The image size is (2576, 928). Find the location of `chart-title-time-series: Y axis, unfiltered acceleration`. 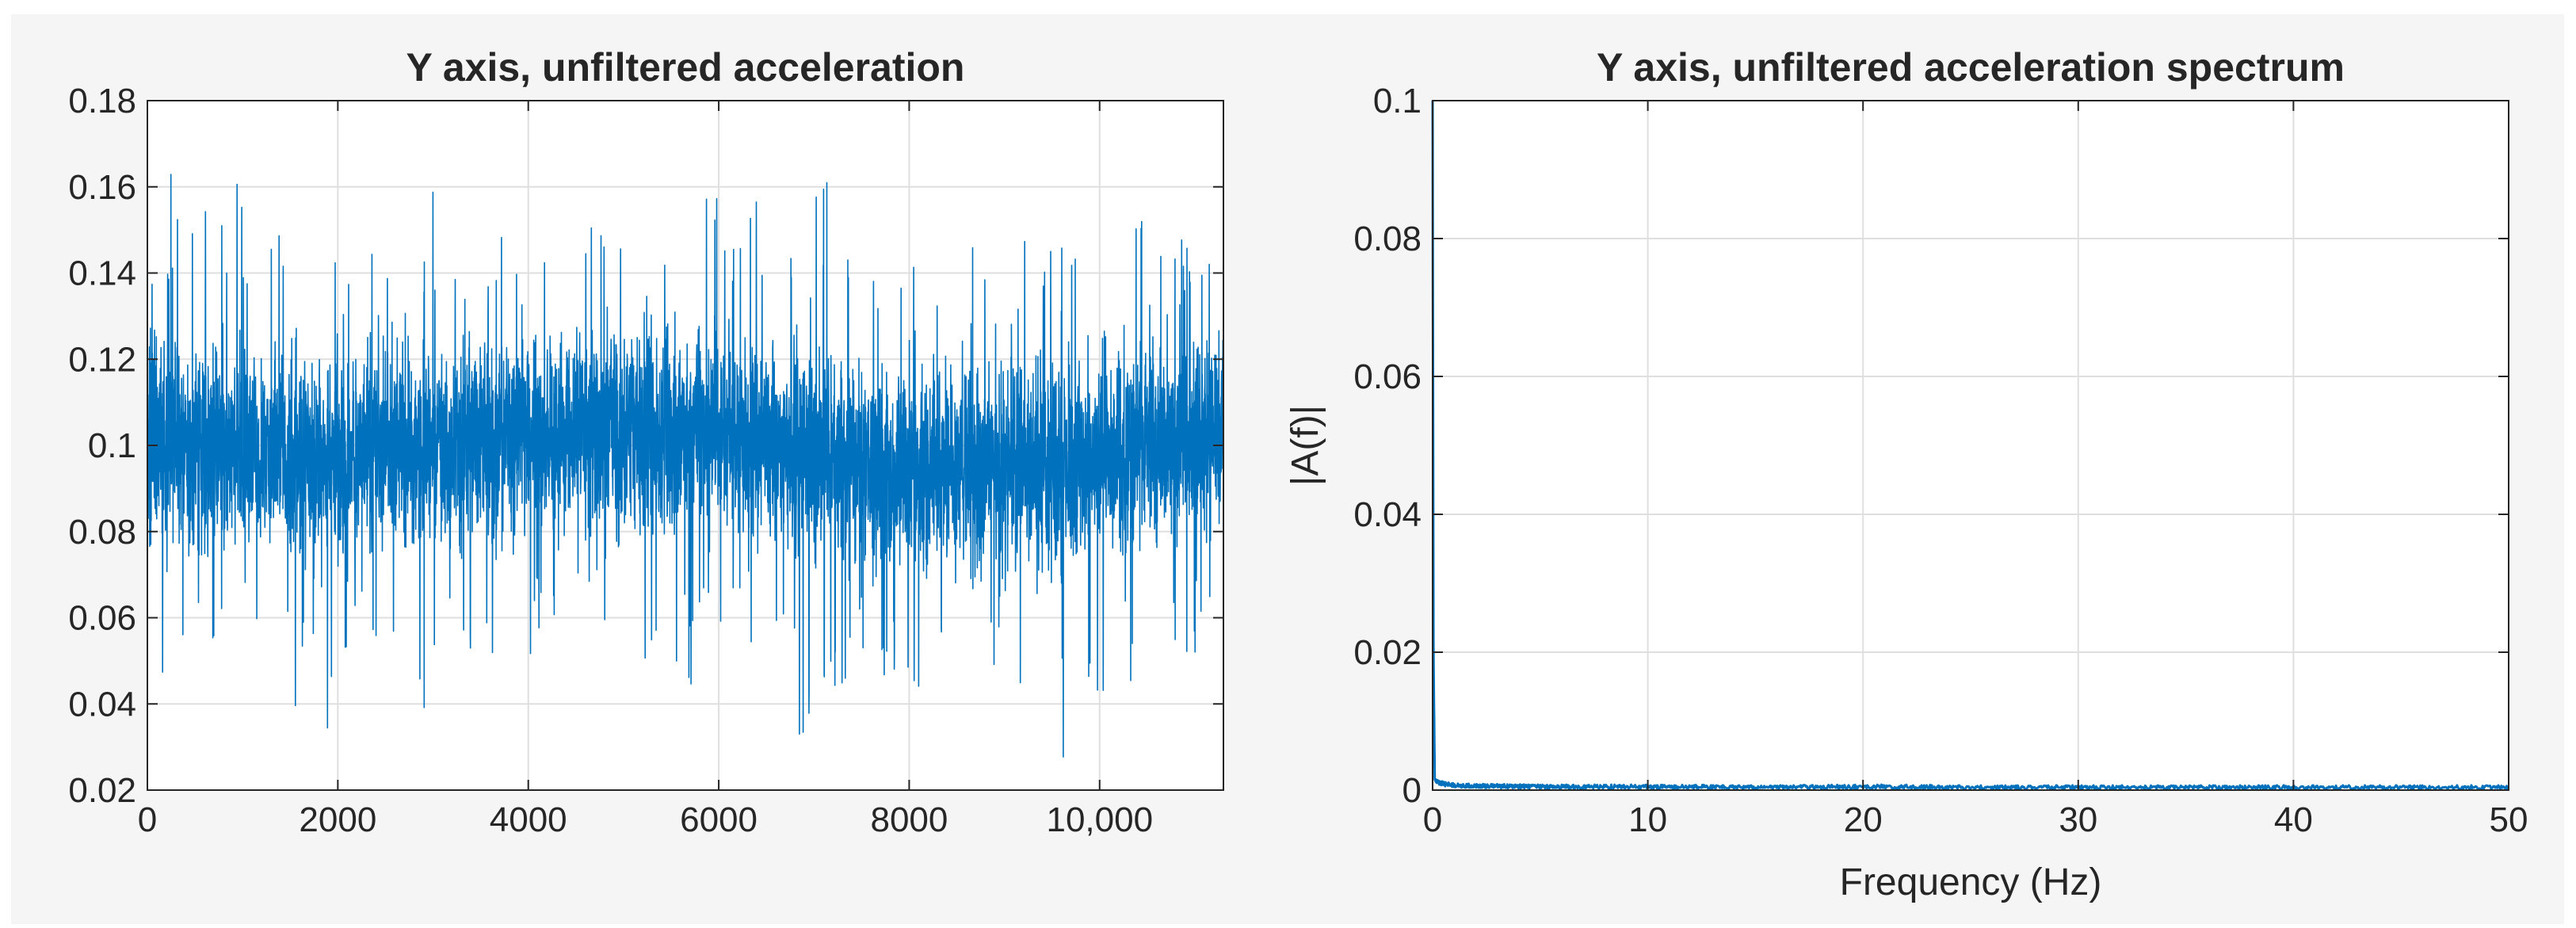

chart-title-time-series: Y axis, unfiltered acceleration is located at coordinates (685, 68).